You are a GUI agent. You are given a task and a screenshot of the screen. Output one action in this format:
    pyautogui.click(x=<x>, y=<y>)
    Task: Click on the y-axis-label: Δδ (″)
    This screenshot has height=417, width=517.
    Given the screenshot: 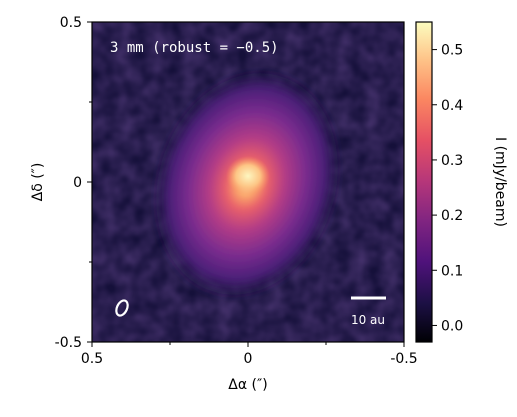 What is the action you would take?
    pyautogui.click(x=38, y=182)
    